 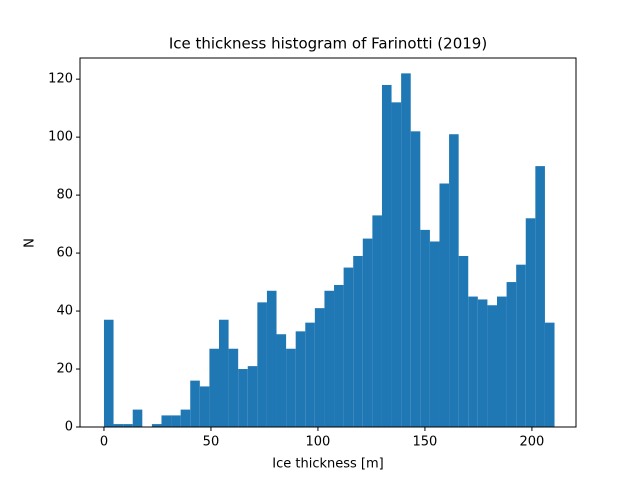 What do you see at coordinates (532, 442) in the screenshot?
I see `x-tick-label: 200` at bounding box center [532, 442].